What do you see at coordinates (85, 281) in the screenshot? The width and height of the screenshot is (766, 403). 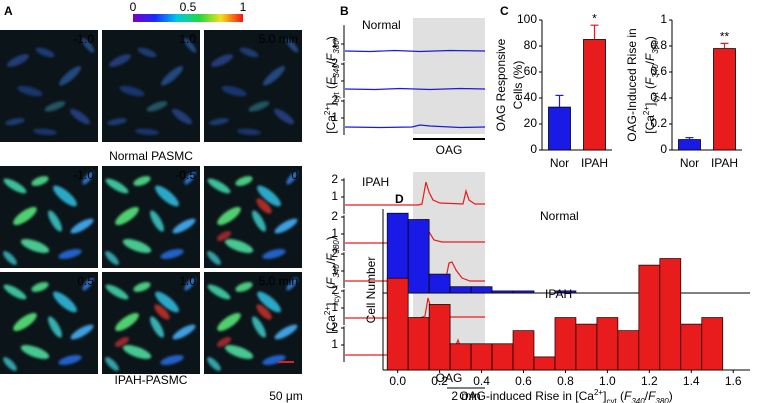 I see `time-label: 0.5` at bounding box center [85, 281].